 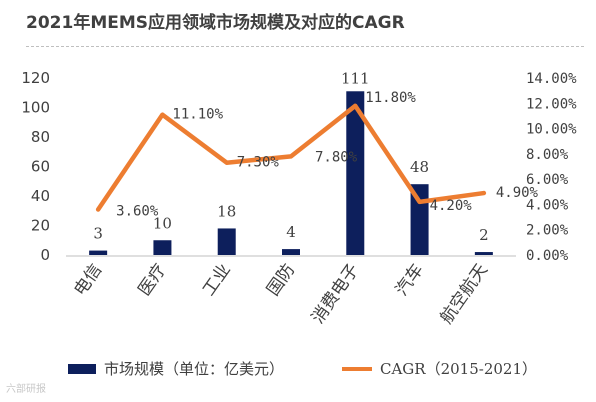 I want to click on category-label: 汽车, so click(x=410, y=279).